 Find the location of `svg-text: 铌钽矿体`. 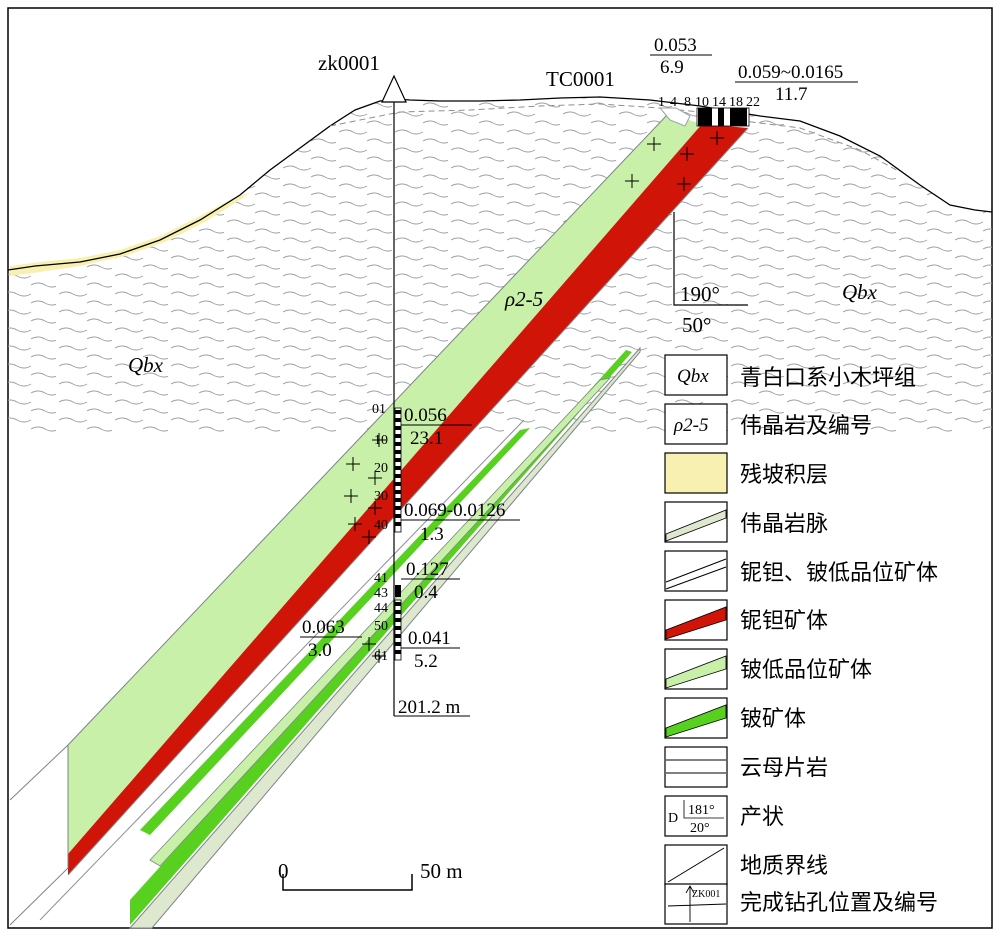

svg-text: 铌钽矿体 is located at coordinates (784, 621).